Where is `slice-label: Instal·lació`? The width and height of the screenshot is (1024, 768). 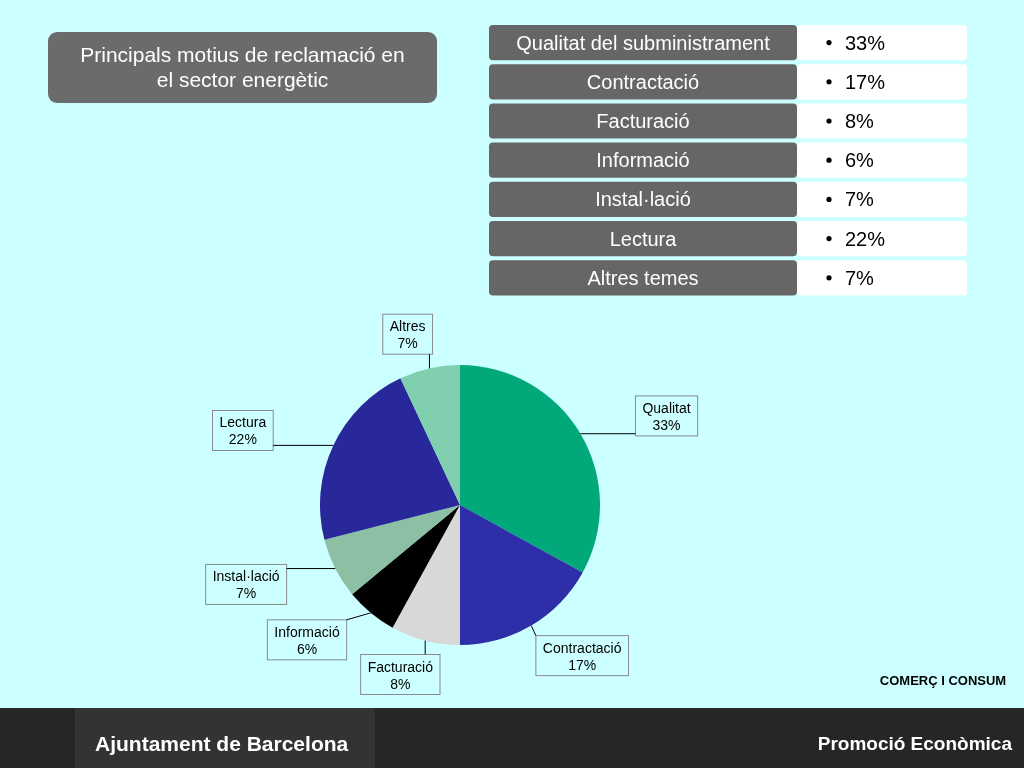
slice-label: Instal·lació is located at coordinates (246, 576).